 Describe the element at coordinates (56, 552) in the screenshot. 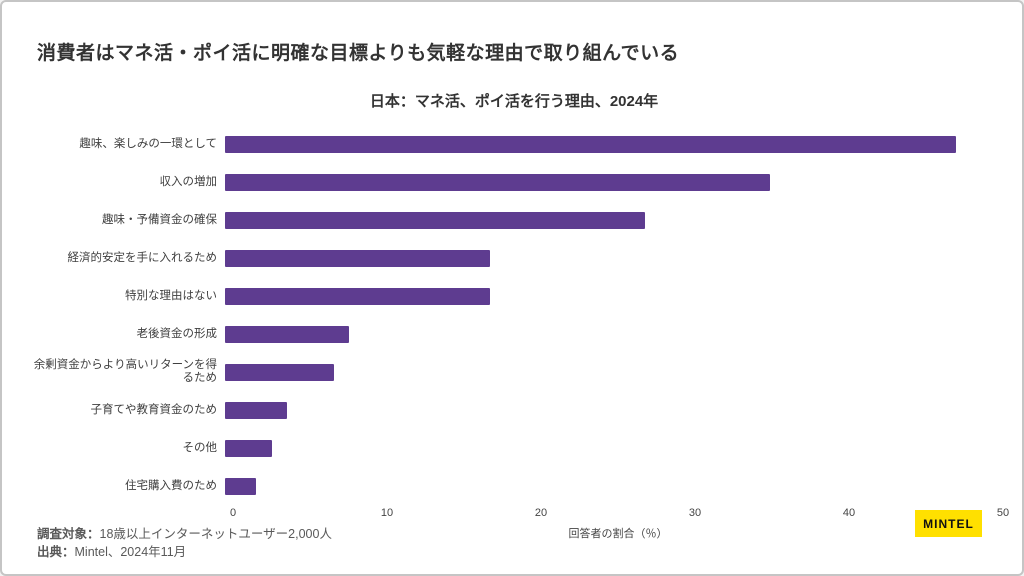

I see `footnote-source-label: 出典：` at that location.